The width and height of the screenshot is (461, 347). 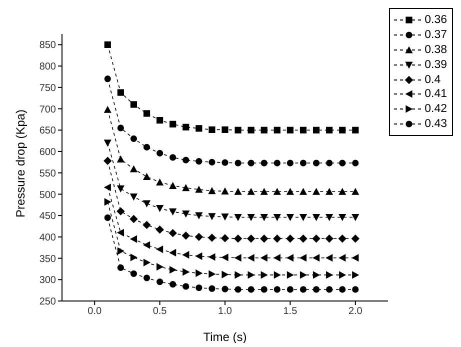 What do you see at coordinates (435, 94) in the screenshot?
I see `legend-label: 0.41` at bounding box center [435, 94].